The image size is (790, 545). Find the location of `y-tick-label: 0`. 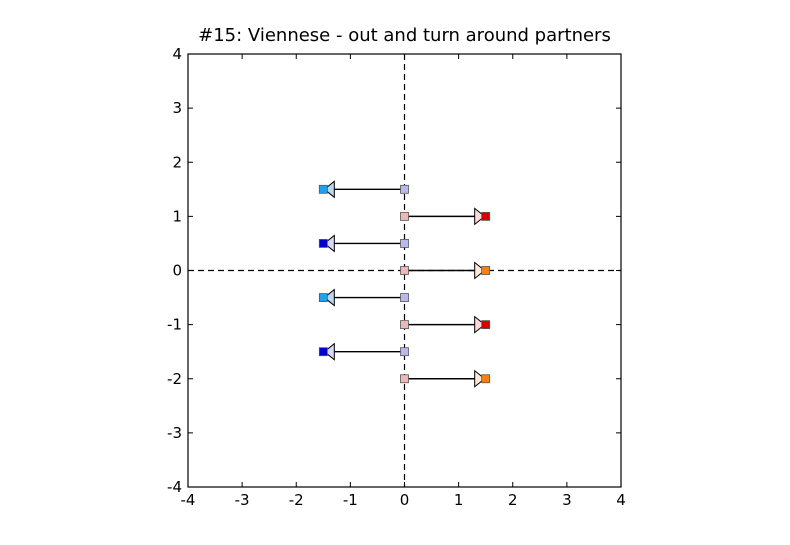

y-tick-label: 0 is located at coordinates (177, 271).